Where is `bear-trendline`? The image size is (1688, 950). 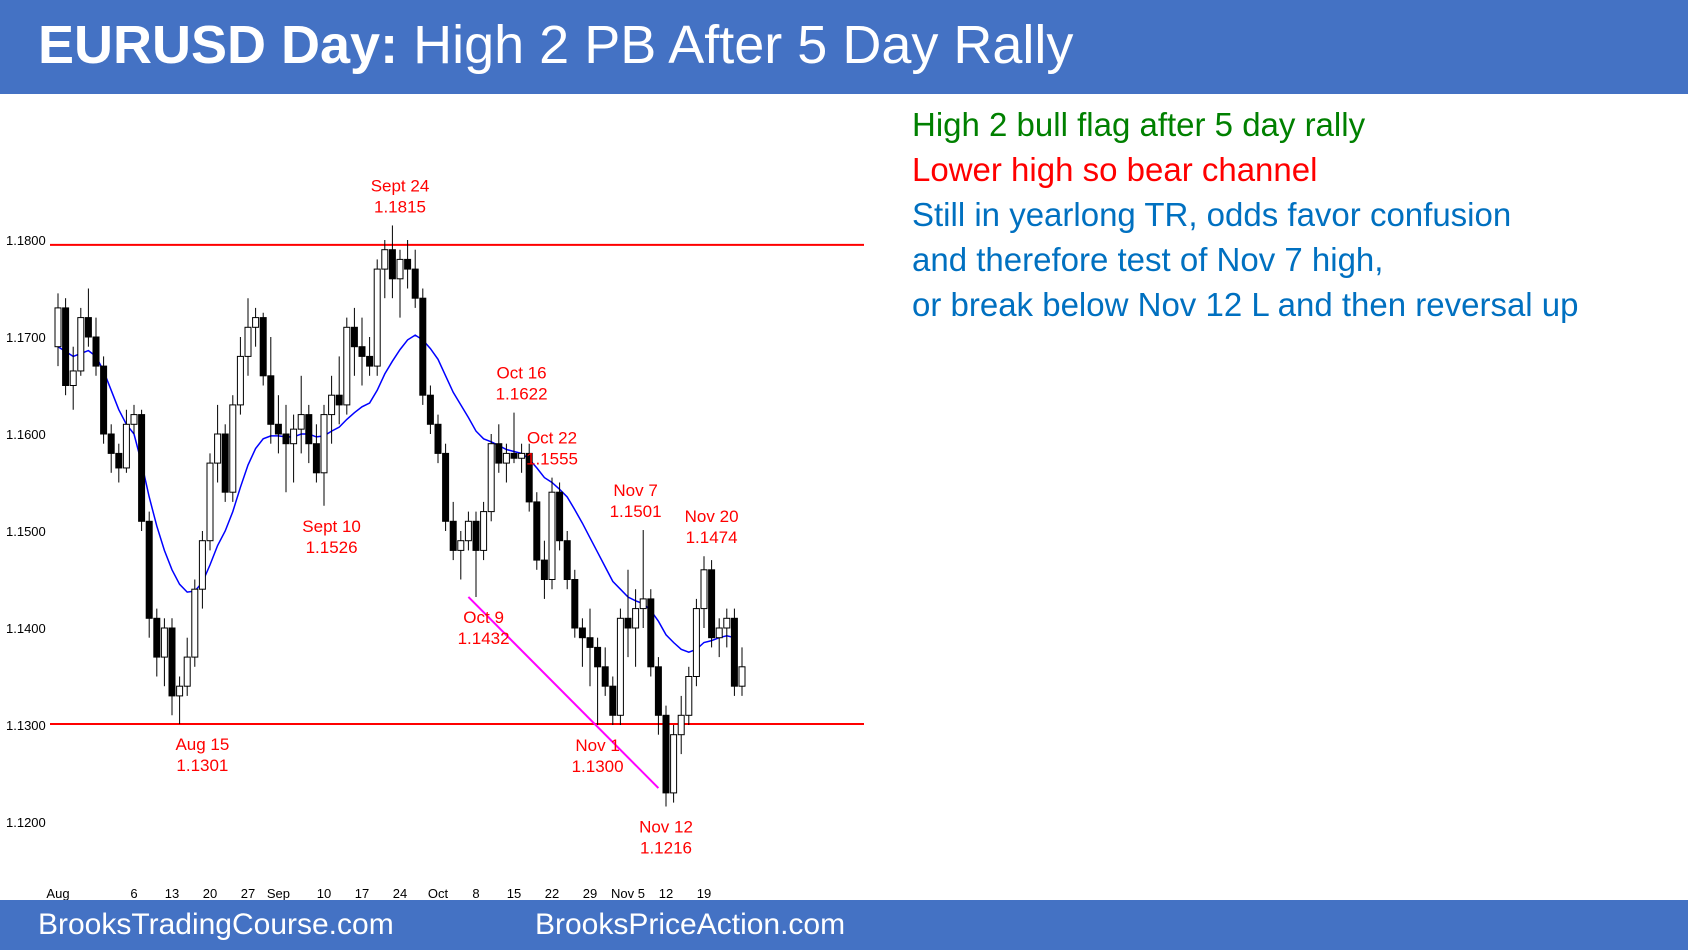
bear-trendline is located at coordinates (563, 692).